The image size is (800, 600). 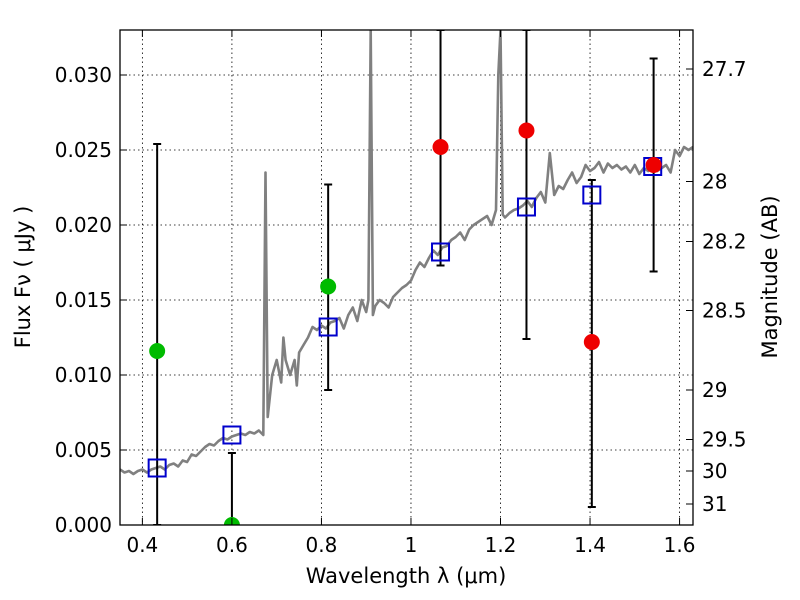 What do you see at coordinates (83, 375) in the screenshot?
I see `y-tick-label: 0.010` at bounding box center [83, 375].